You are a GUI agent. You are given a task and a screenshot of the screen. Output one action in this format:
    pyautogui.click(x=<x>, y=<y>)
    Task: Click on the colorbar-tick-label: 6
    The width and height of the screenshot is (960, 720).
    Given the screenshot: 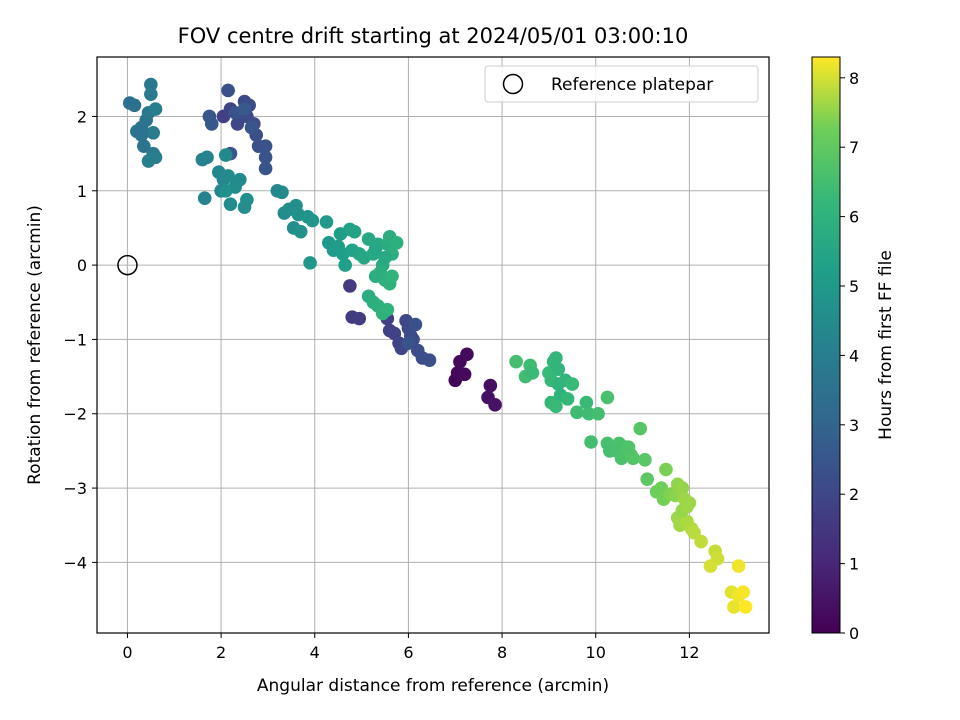 What is the action you would take?
    pyautogui.click(x=854, y=217)
    